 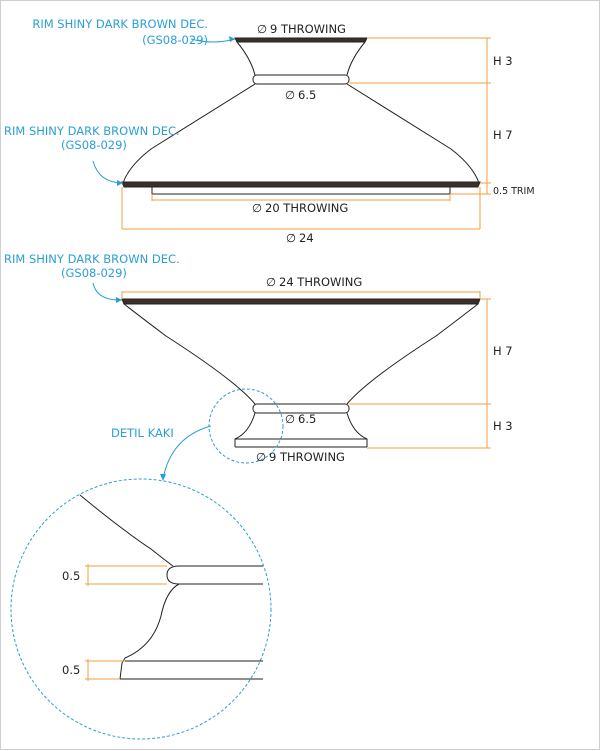 I want to click on rim-note-top-code: (GS08-029), so click(x=175, y=40).